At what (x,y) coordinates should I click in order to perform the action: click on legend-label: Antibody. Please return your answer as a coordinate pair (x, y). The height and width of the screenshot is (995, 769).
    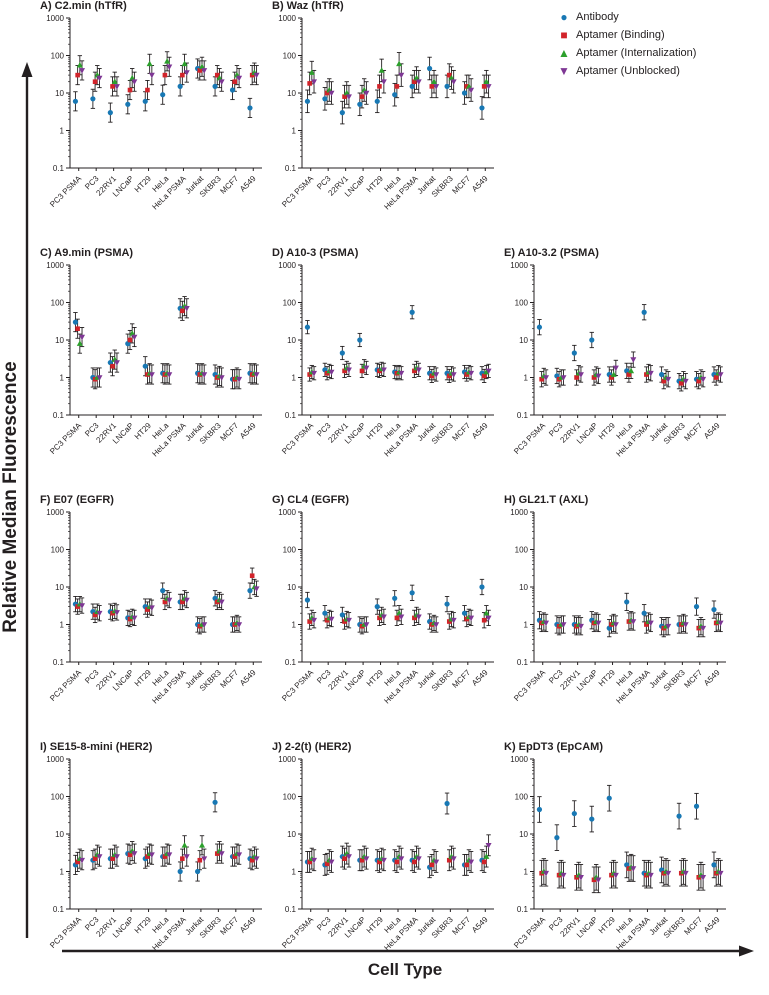
    Looking at the image, I should click on (597, 17).